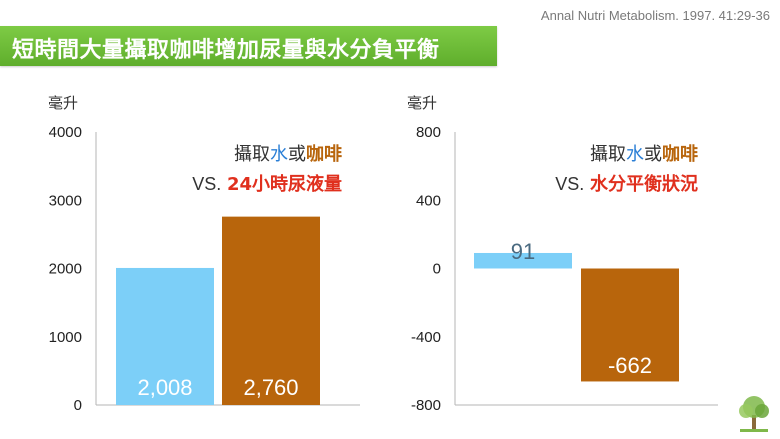 This screenshot has width=780, height=439. I want to click on chart1-ytick-label: 2000, so click(65, 269).